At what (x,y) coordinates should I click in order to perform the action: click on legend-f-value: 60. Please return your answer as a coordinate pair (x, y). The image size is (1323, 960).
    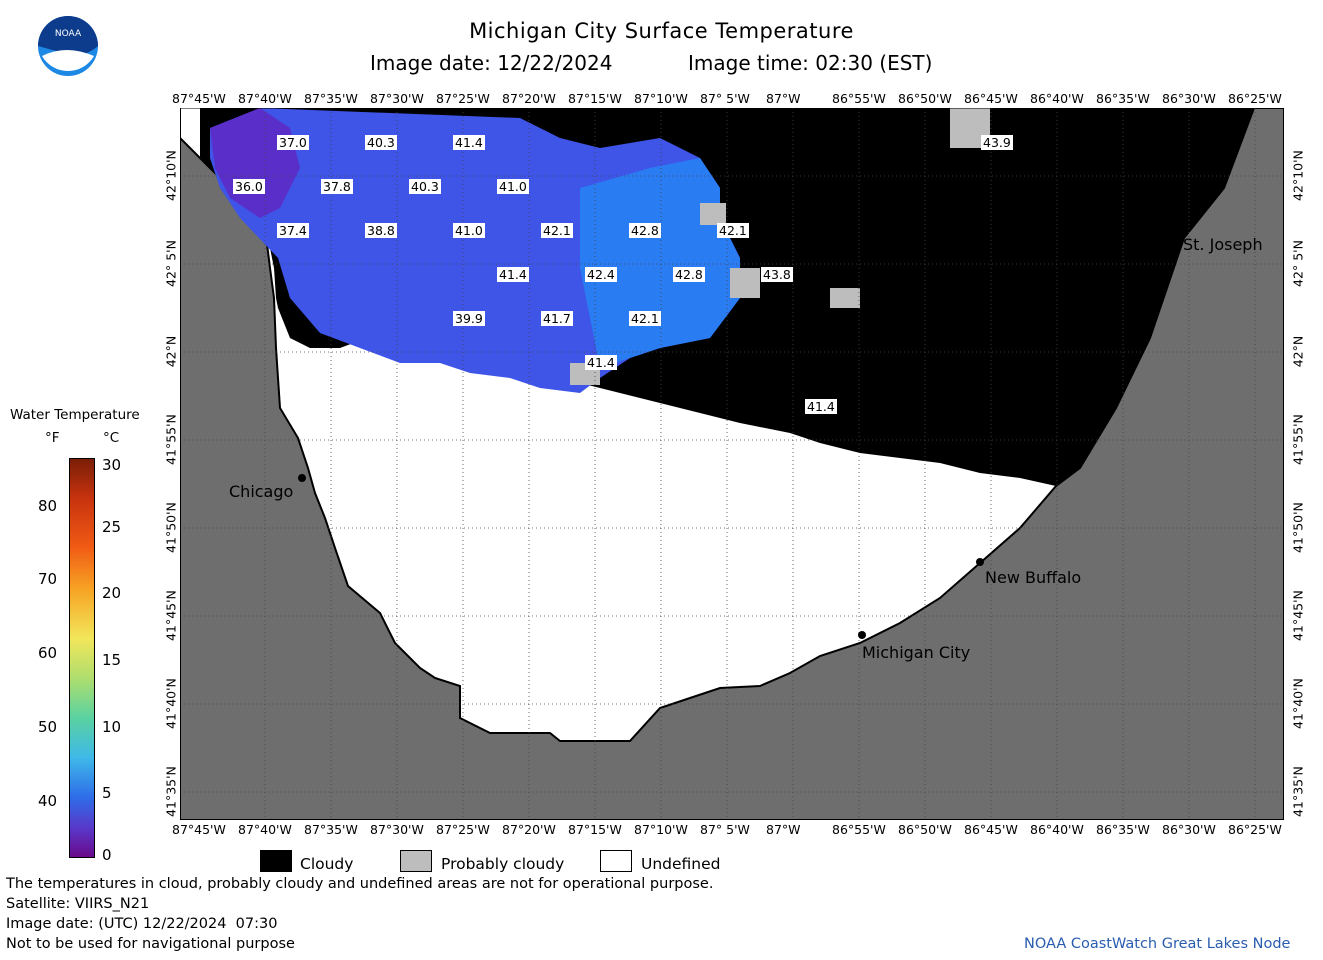
    Looking at the image, I should click on (48, 653).